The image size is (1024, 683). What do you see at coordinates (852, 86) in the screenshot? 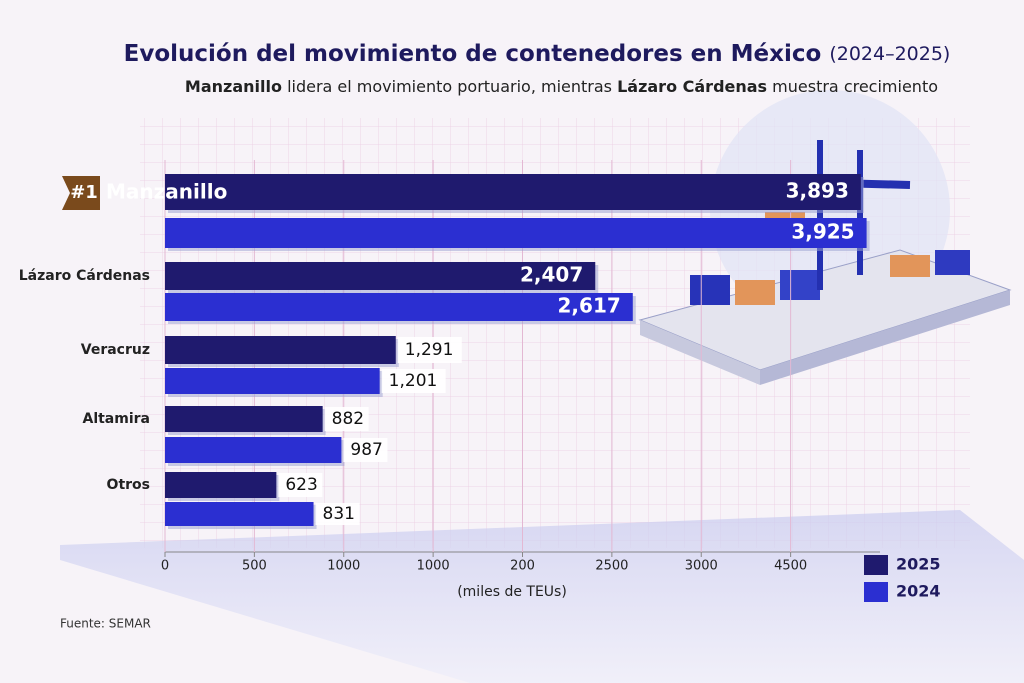
I see `subtitle-part: muestra crecimiento` at bounding box center [852, 86].